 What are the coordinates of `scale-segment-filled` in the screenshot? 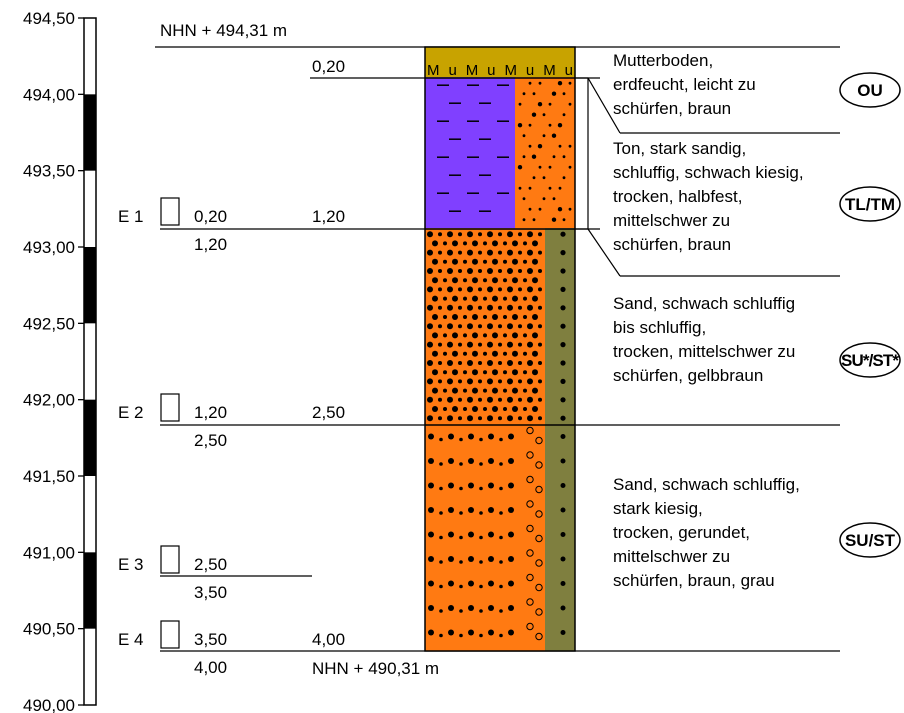 It's located at (90, 590).